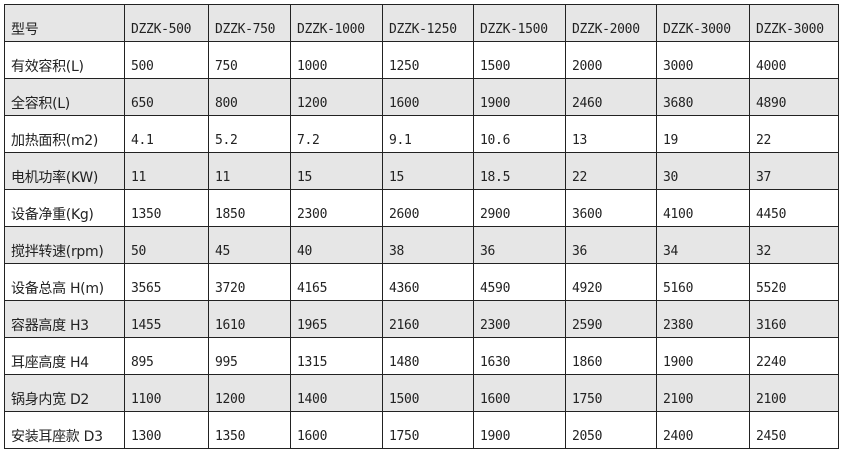 This screenshot has height=467, width=843. Describe the element at coordinates (611, 282) in the screenshot. I see `value-cell: 4920` at that location.